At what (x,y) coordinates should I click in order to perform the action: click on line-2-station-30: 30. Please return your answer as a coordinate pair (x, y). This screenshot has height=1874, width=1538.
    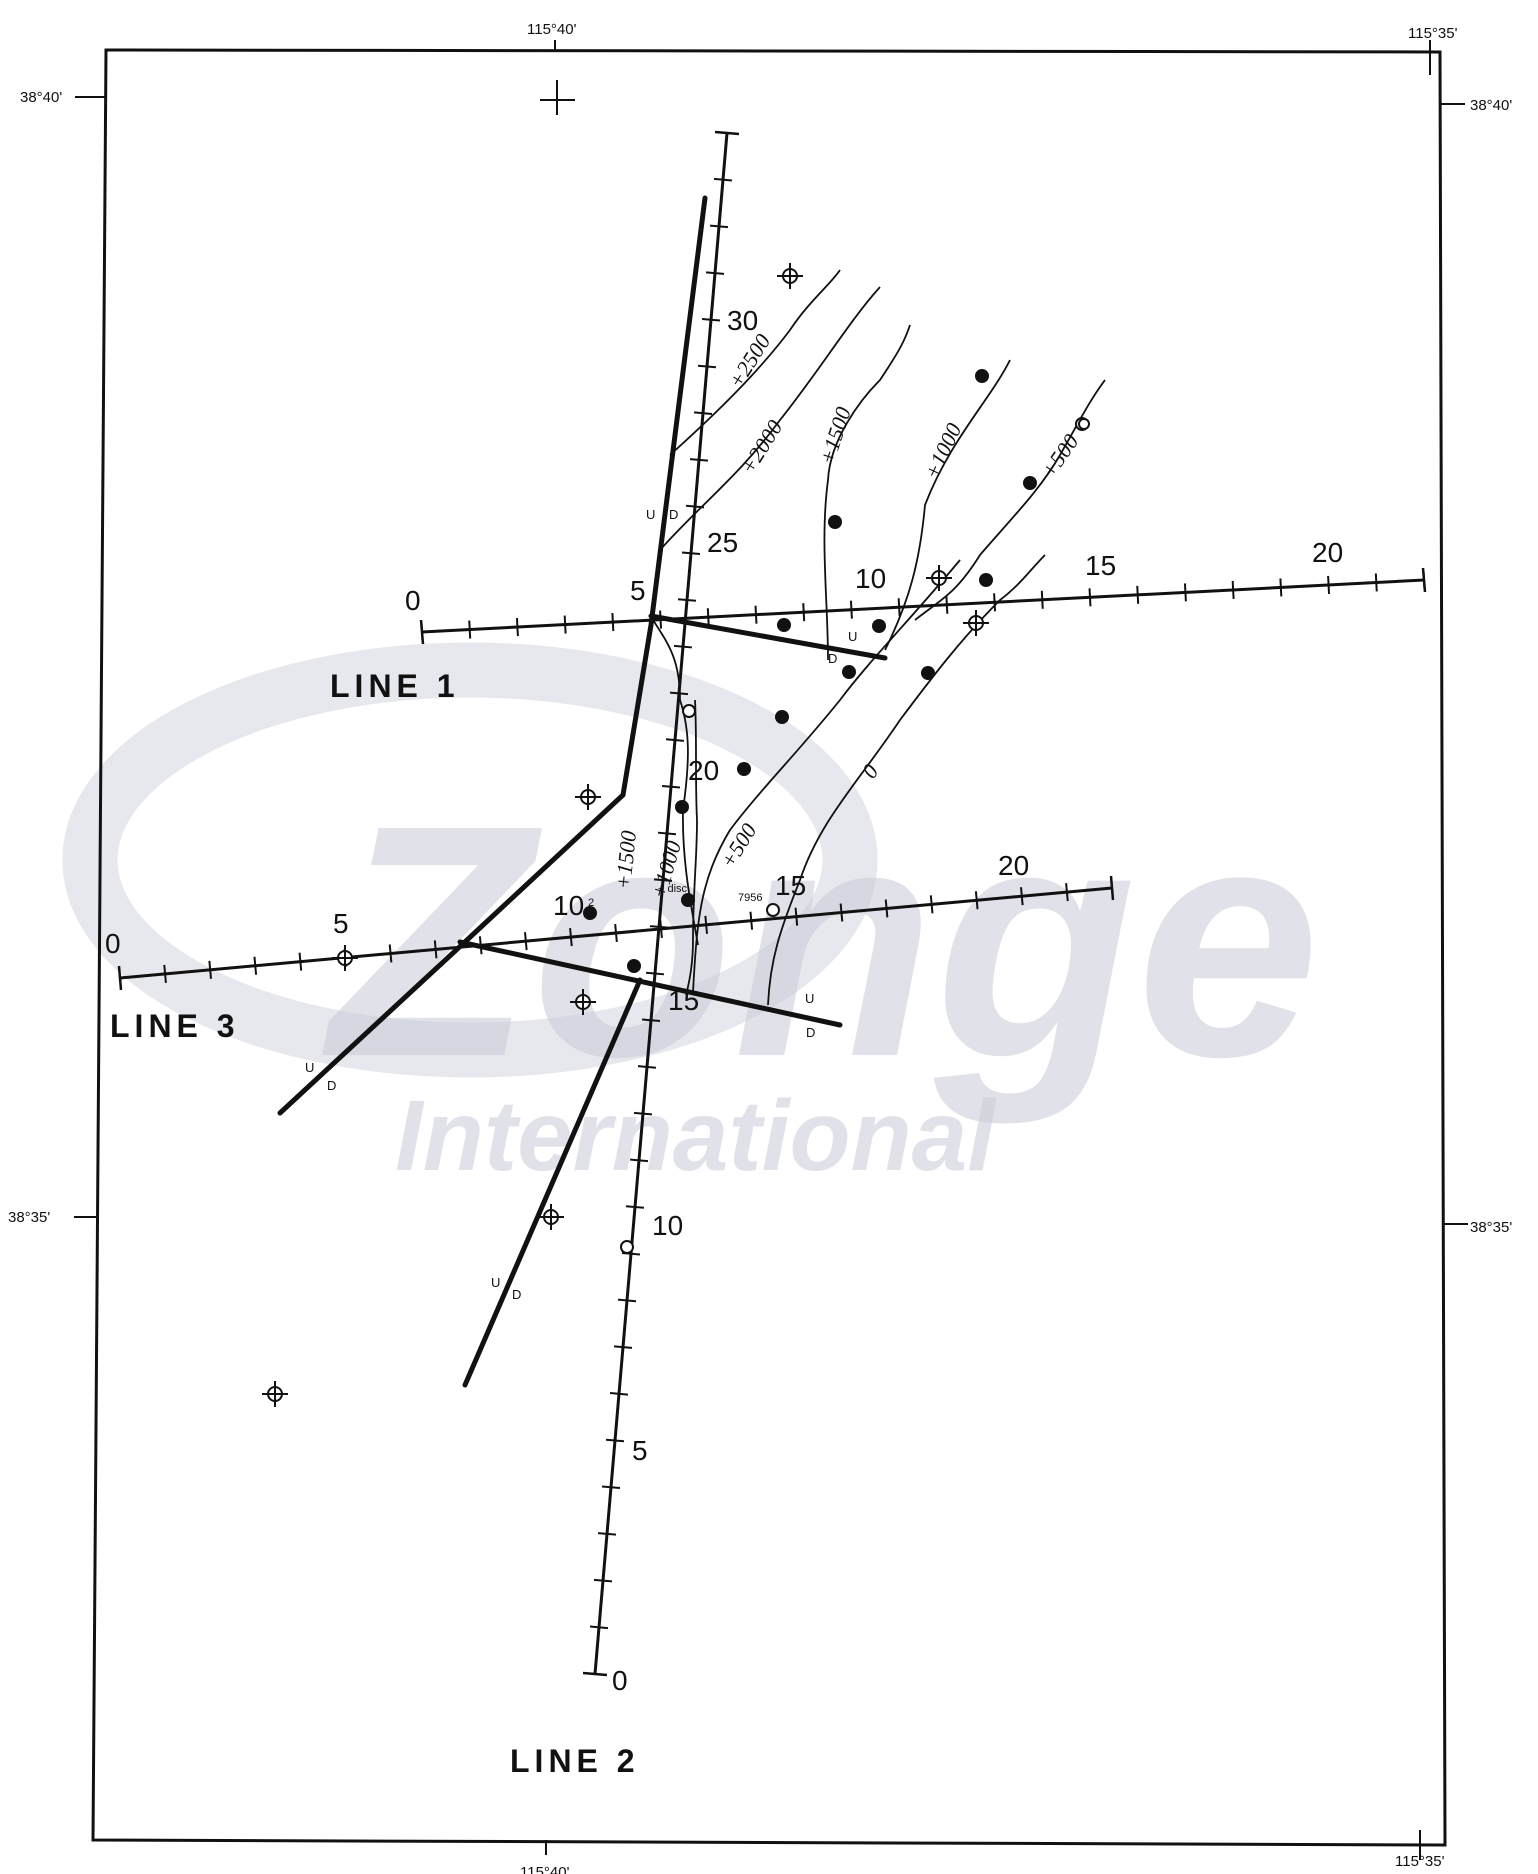
    Looking at the image, I should click on (742, 320).